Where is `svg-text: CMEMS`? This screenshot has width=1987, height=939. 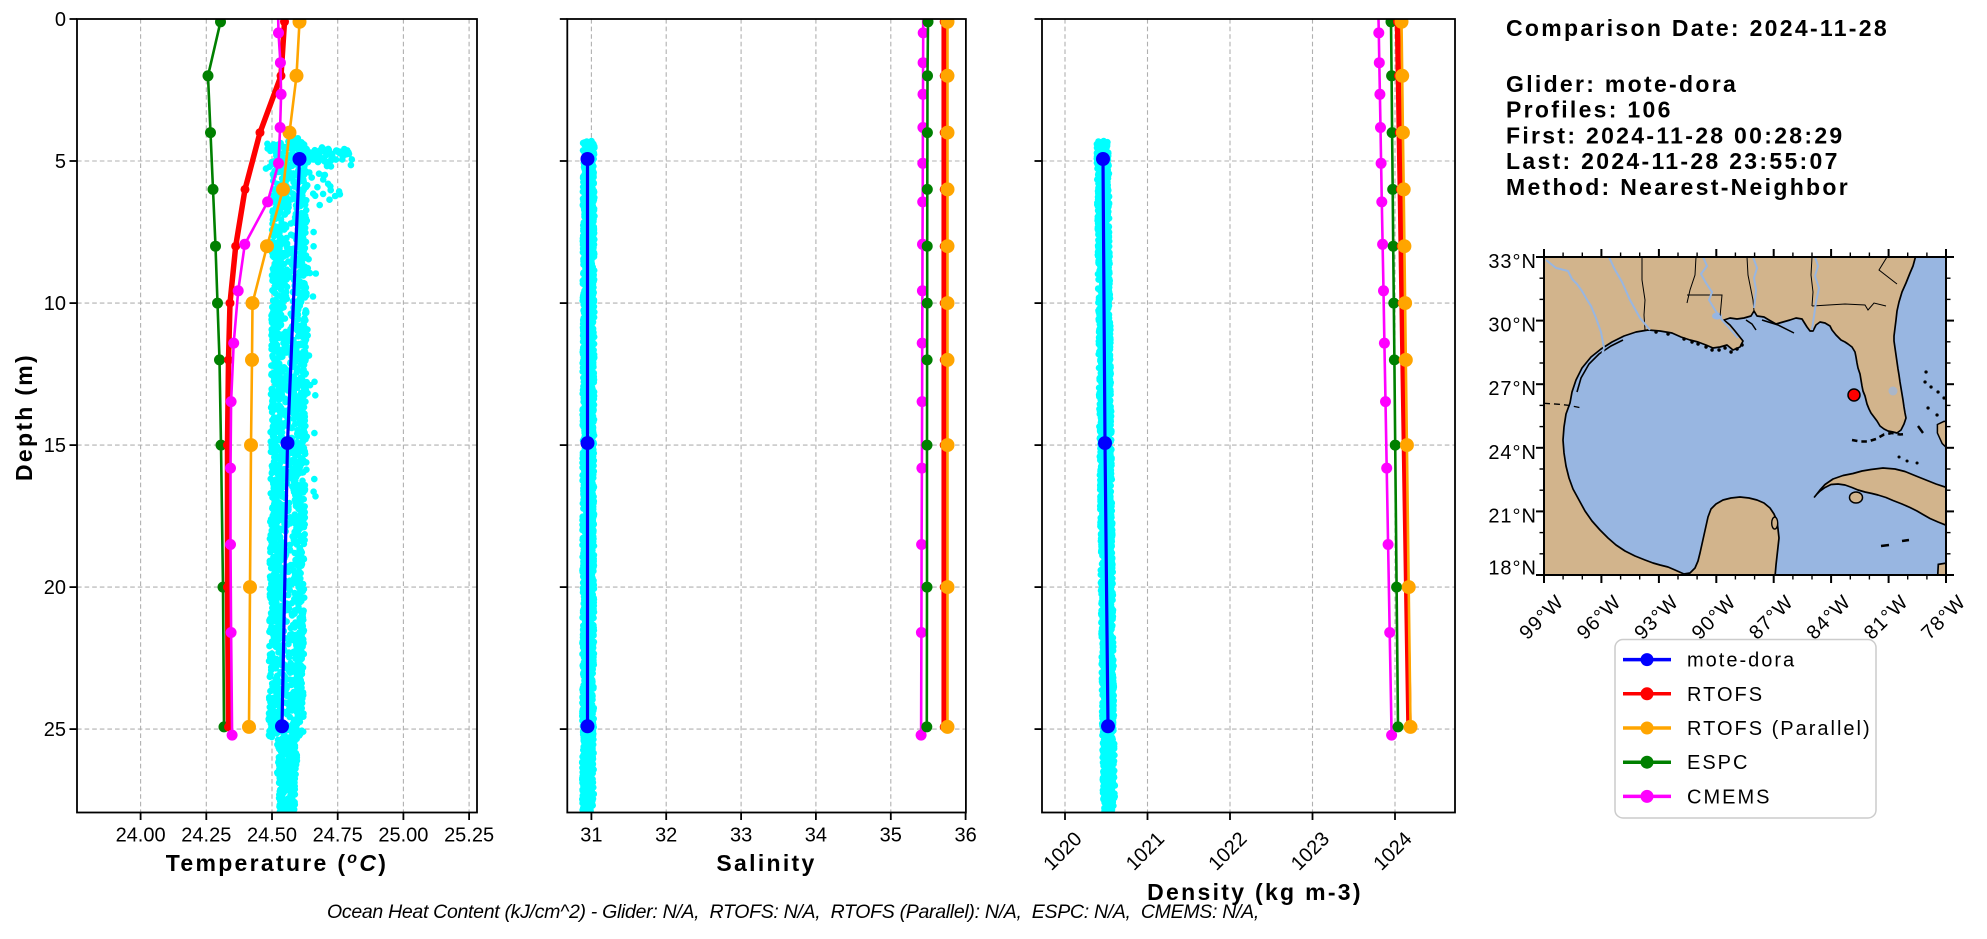
svg-text: CMEMS is located at coordinates (1729, 797).